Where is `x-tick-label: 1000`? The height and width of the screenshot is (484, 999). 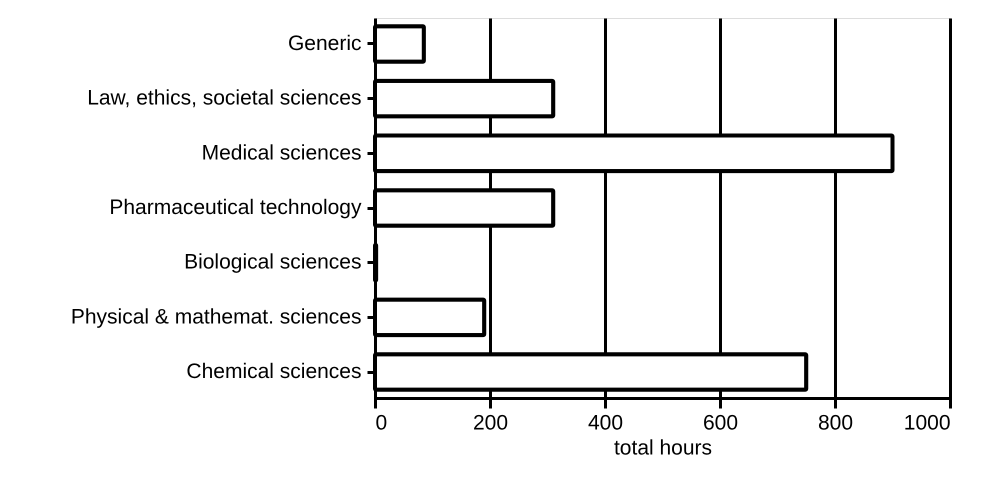 x-tick-label: 1000 is located at coordinates (927, 423).